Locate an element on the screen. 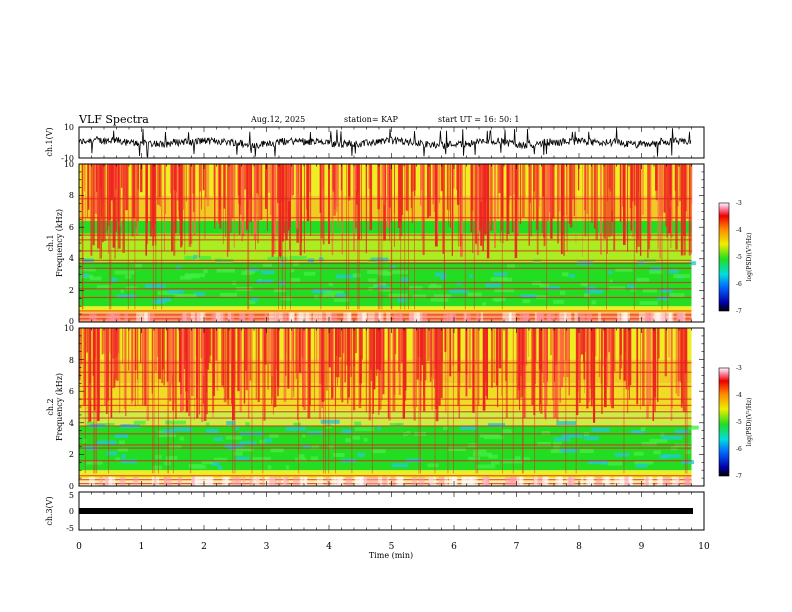 The height and width of the screenshot is (612, 792). spectral-band is located at coordinates (385, 309).